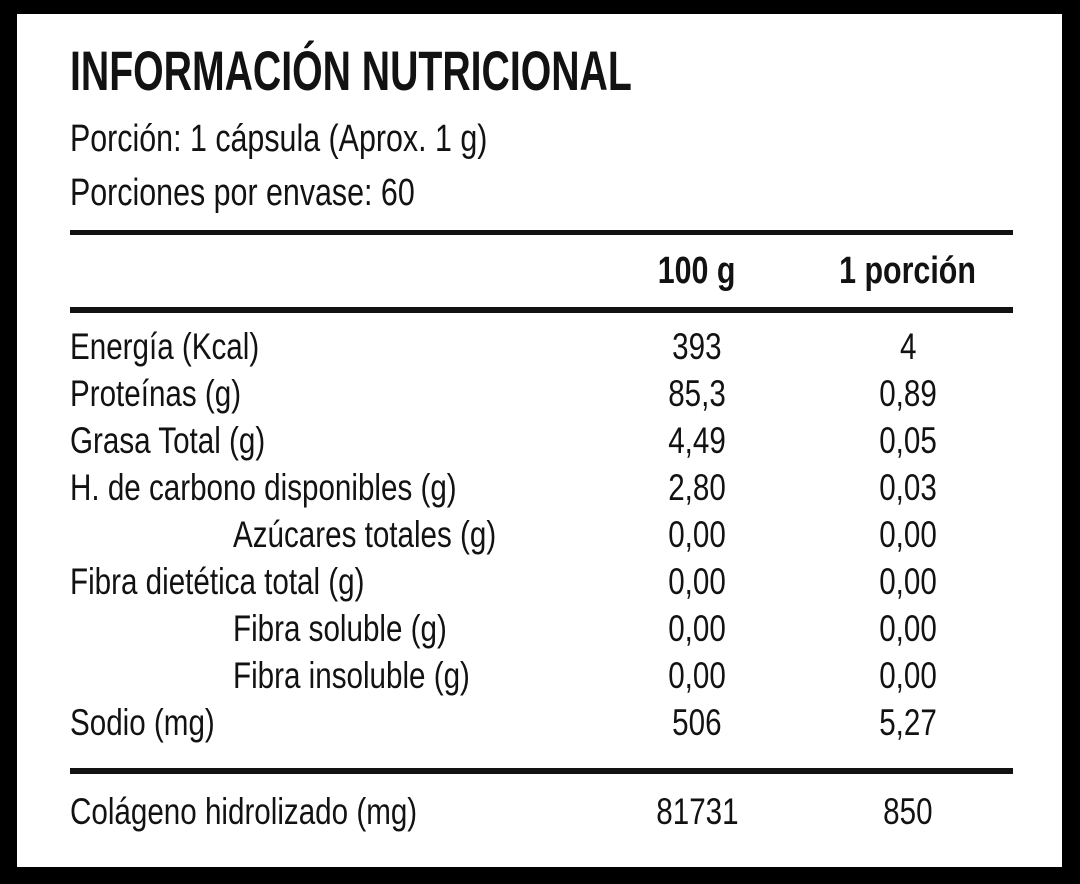 Image resolution: width=1080 pixels, height=884 pixels. I want to click on table-header-row: 100 g 1 porción, so click(541, 271).